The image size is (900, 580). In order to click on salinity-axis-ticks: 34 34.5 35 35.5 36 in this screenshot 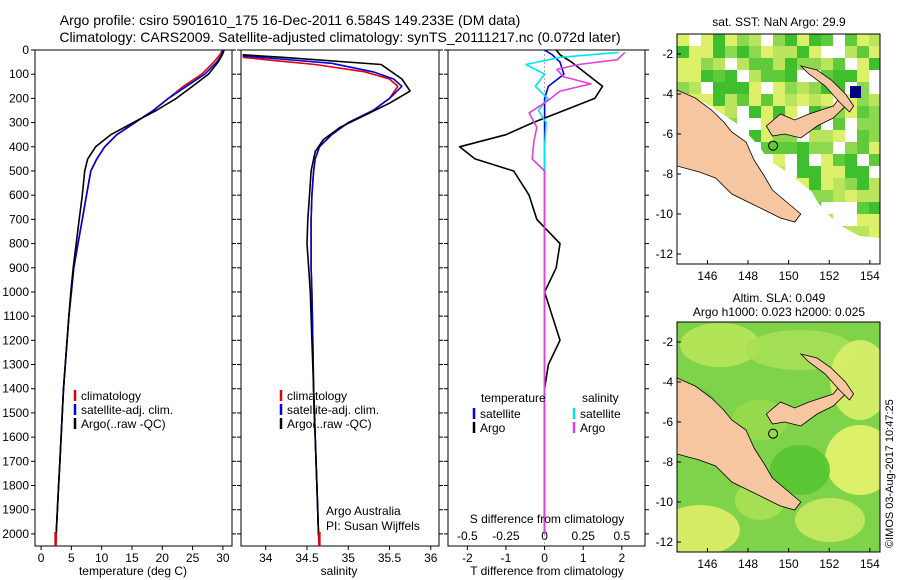, I will do `click(348, 555)`.